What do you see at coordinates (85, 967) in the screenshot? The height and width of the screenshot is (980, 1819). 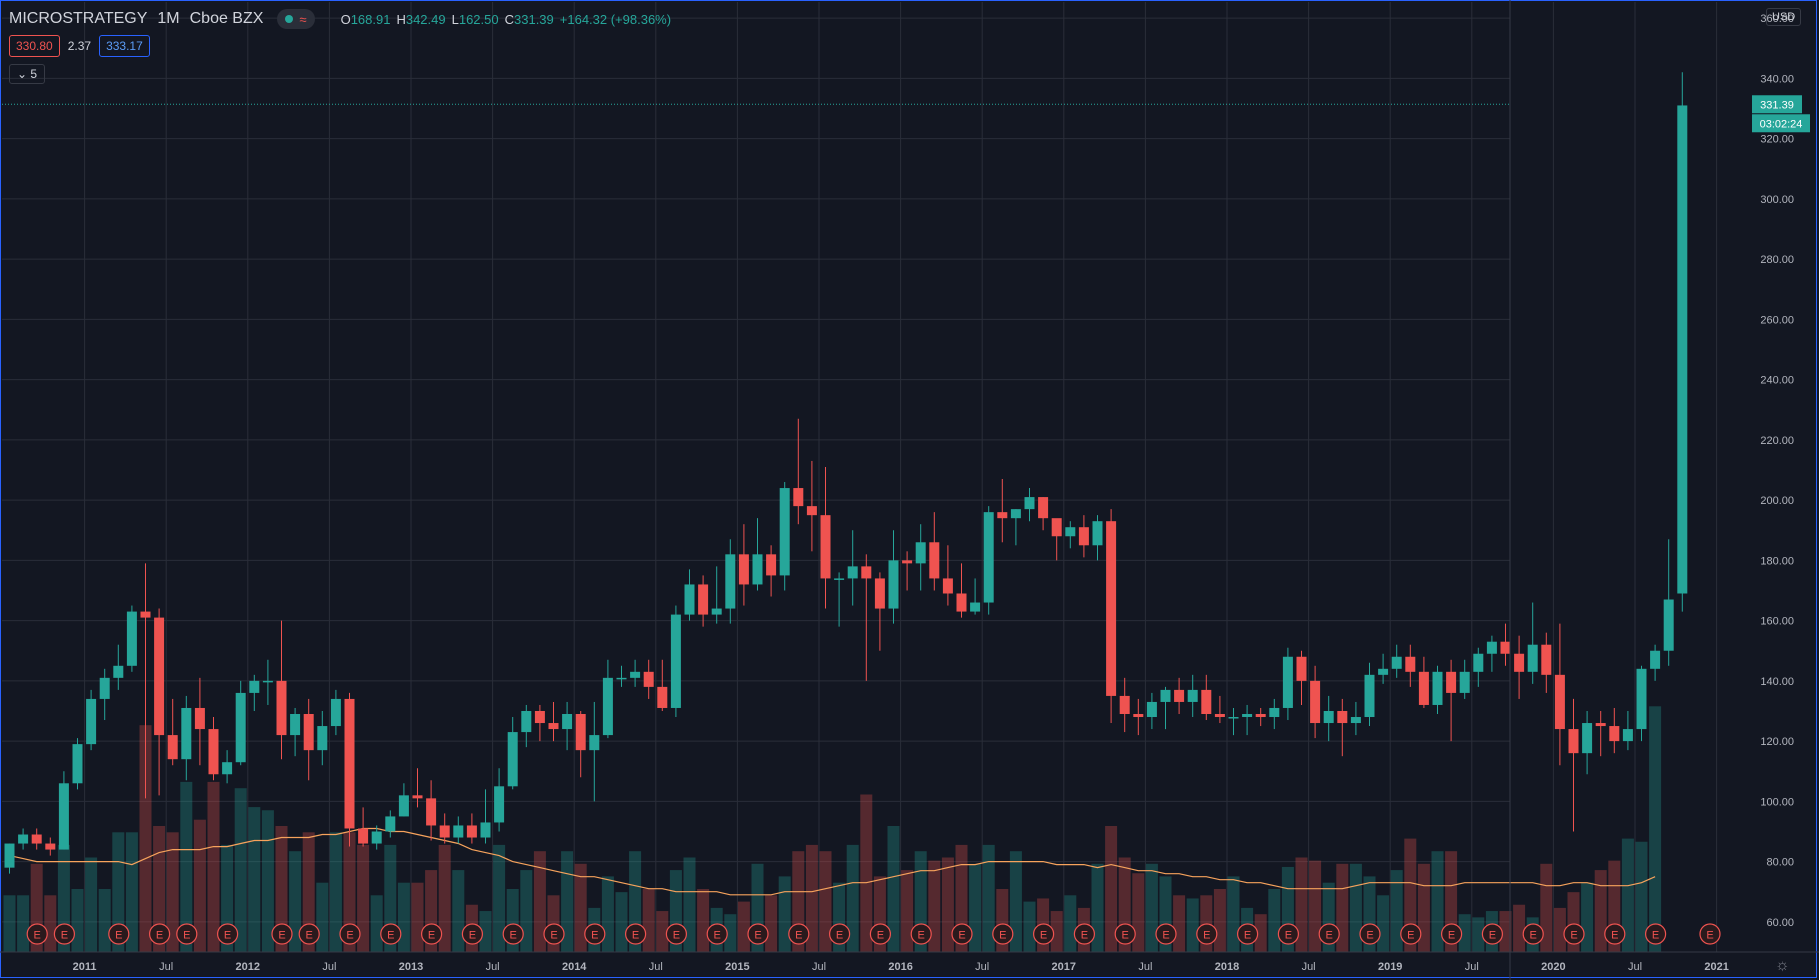 I see `x-tick-label: 2011` at bounding box center [85, 967].